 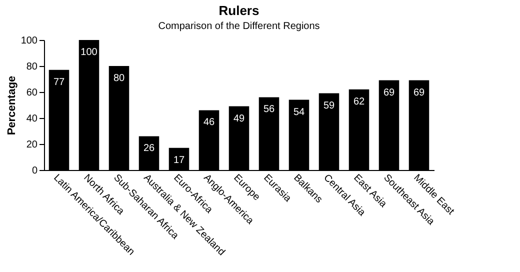 I want to click on chart-title: Rulers, so click(x=239, y=10).